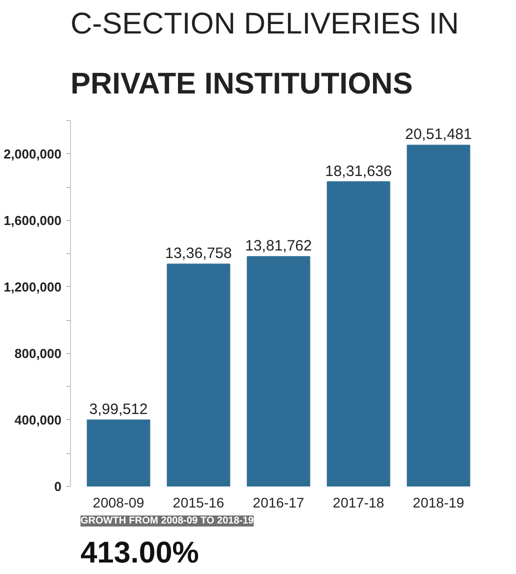  Describe the element at coordinates (278, 502) in the screenshot. I see `x-tick-label: 2016-17` at that location.